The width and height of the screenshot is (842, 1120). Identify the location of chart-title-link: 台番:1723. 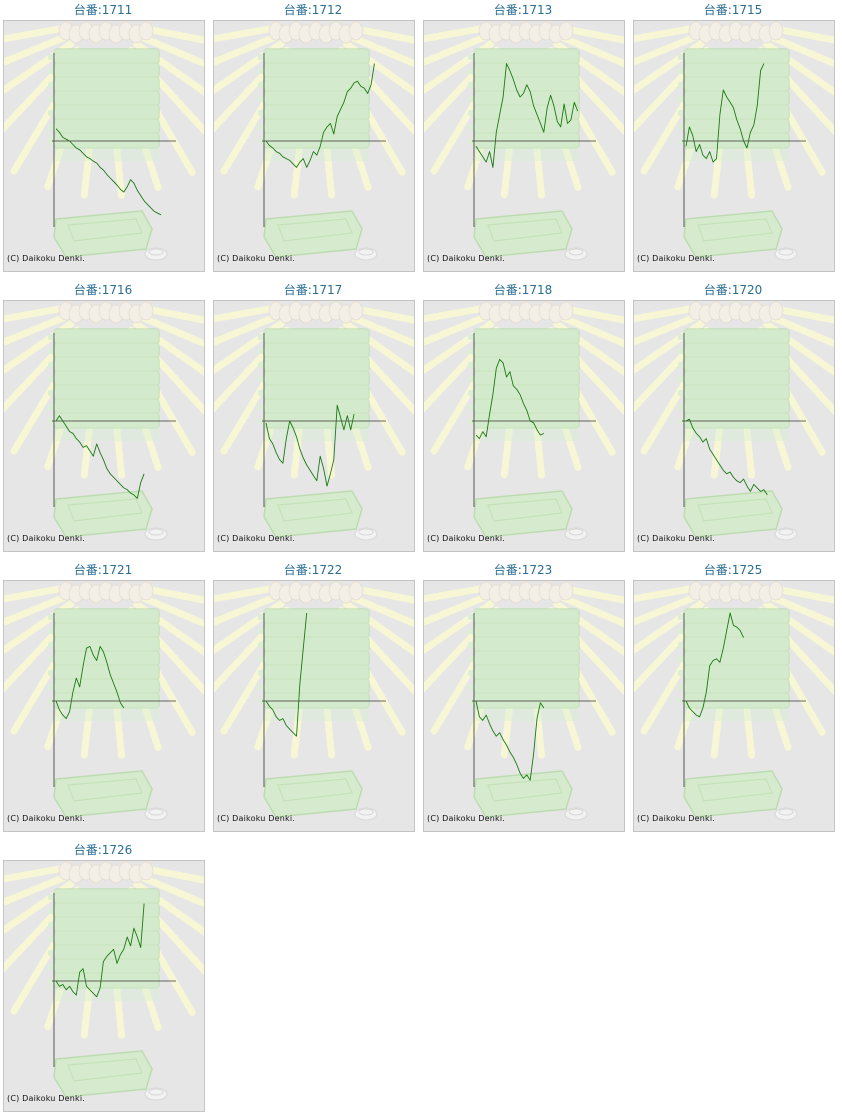
(523, 570).